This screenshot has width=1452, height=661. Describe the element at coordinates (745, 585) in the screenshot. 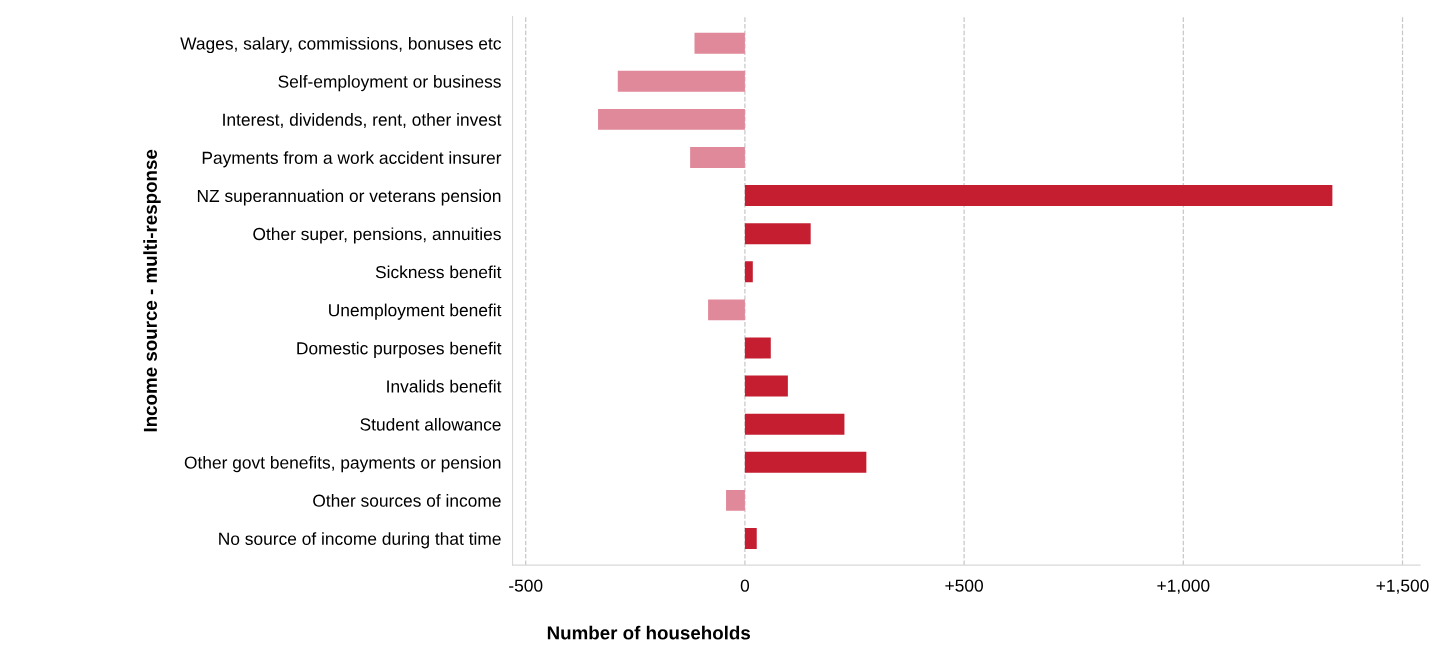

I see `x-tick-label: 0` at that location.